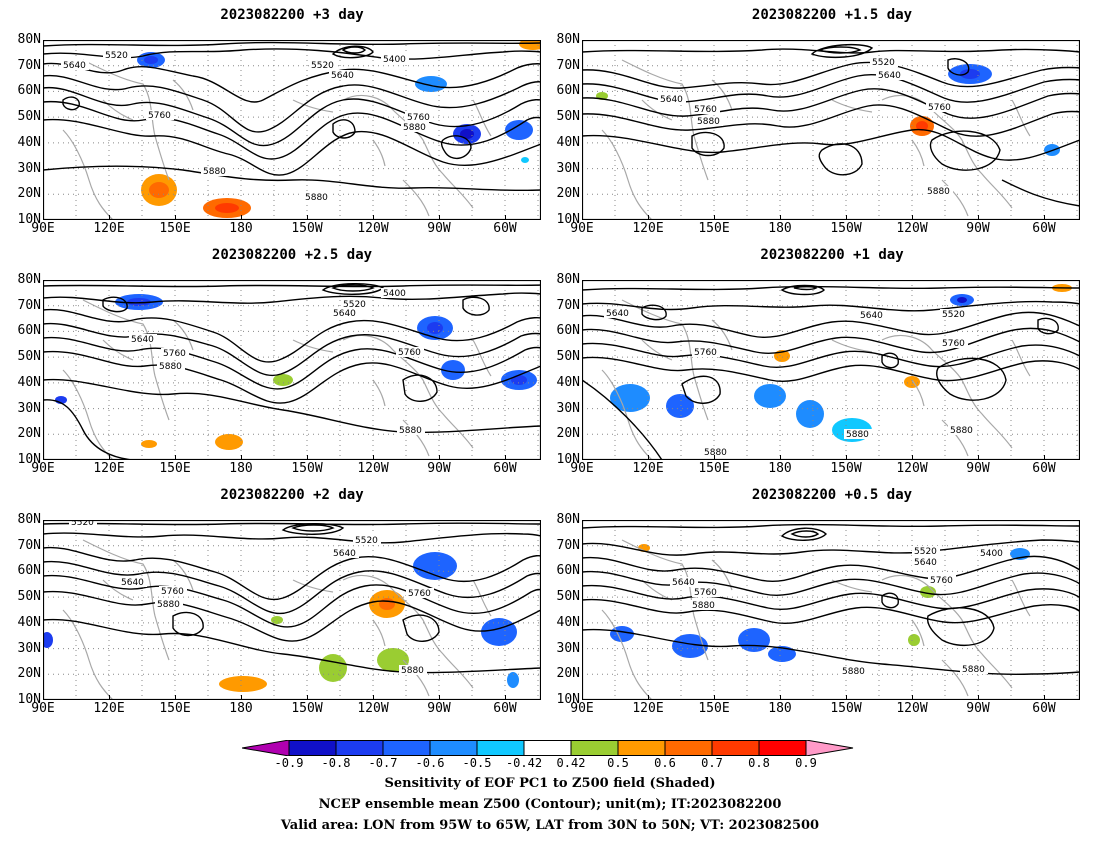 Image resolution: width=1100 pixels, height=850 pixels. Describe the element at coordinates (568, 117) in the screenshot. I see `latitude-label: 50N` at that location.